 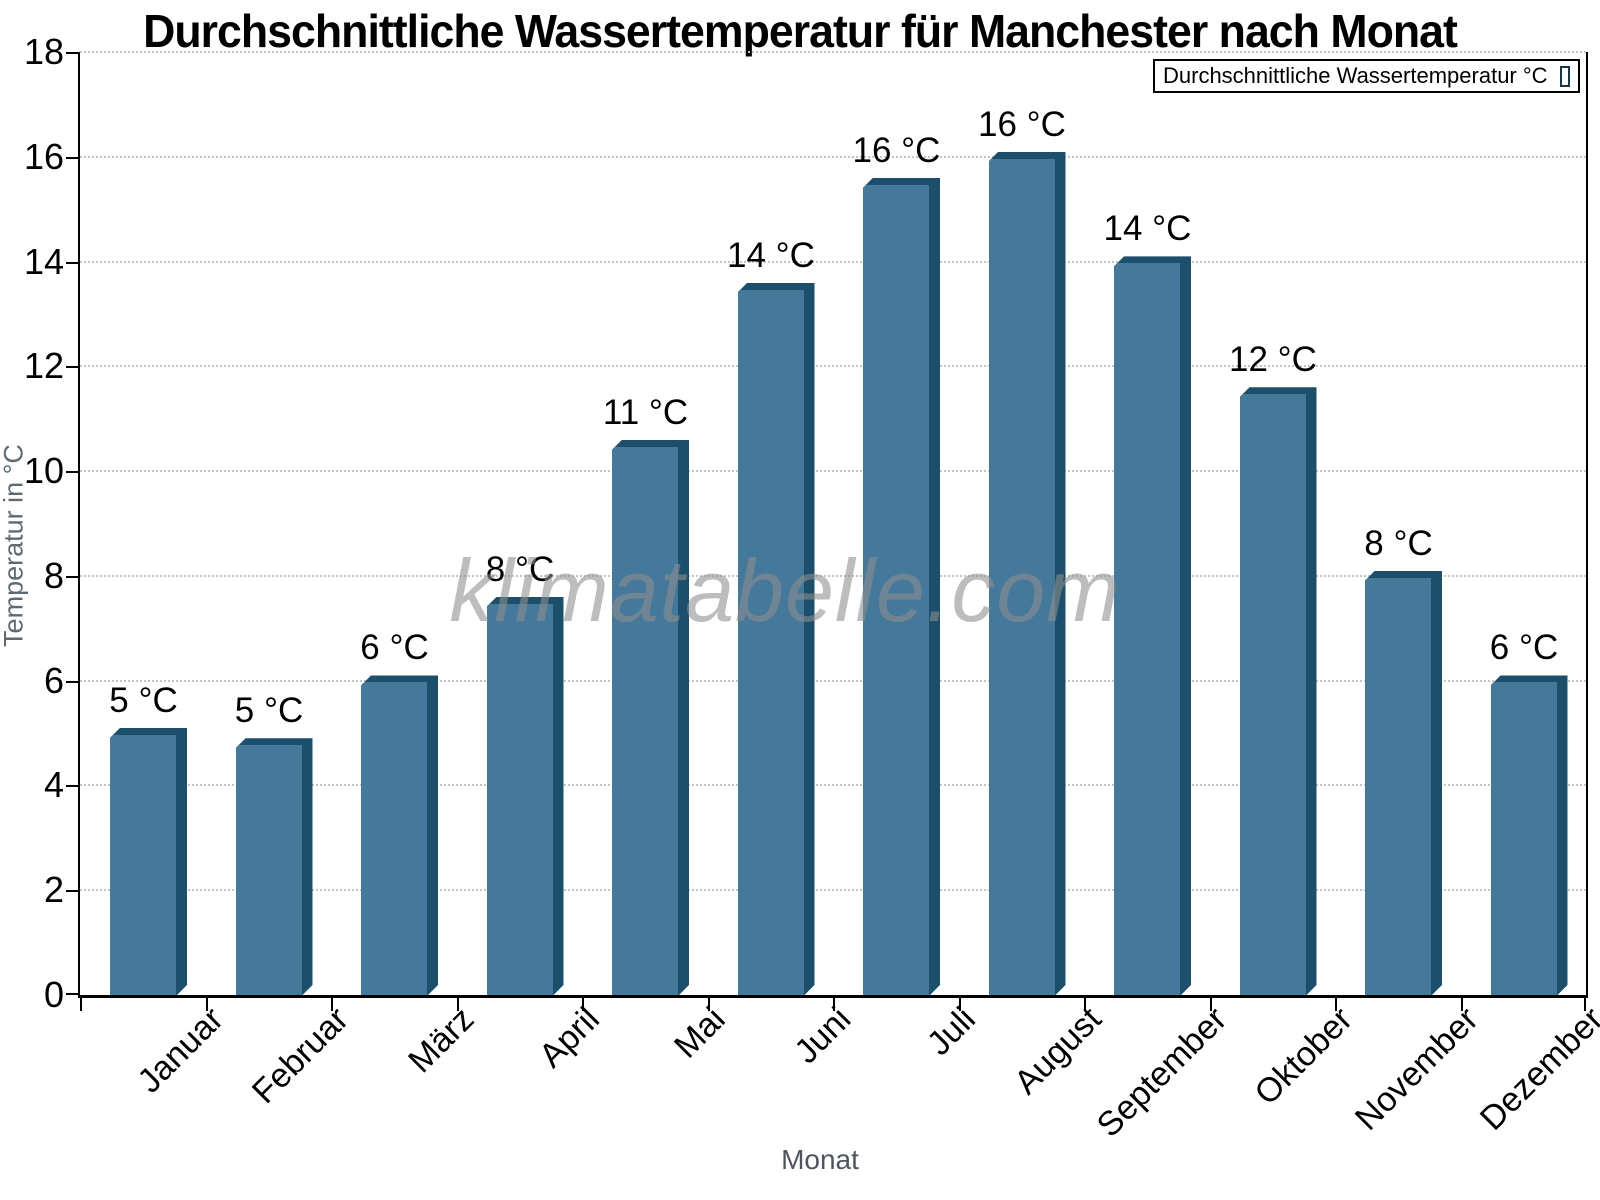 I want to click on bar-face-november, so click(x=1398, y=786).